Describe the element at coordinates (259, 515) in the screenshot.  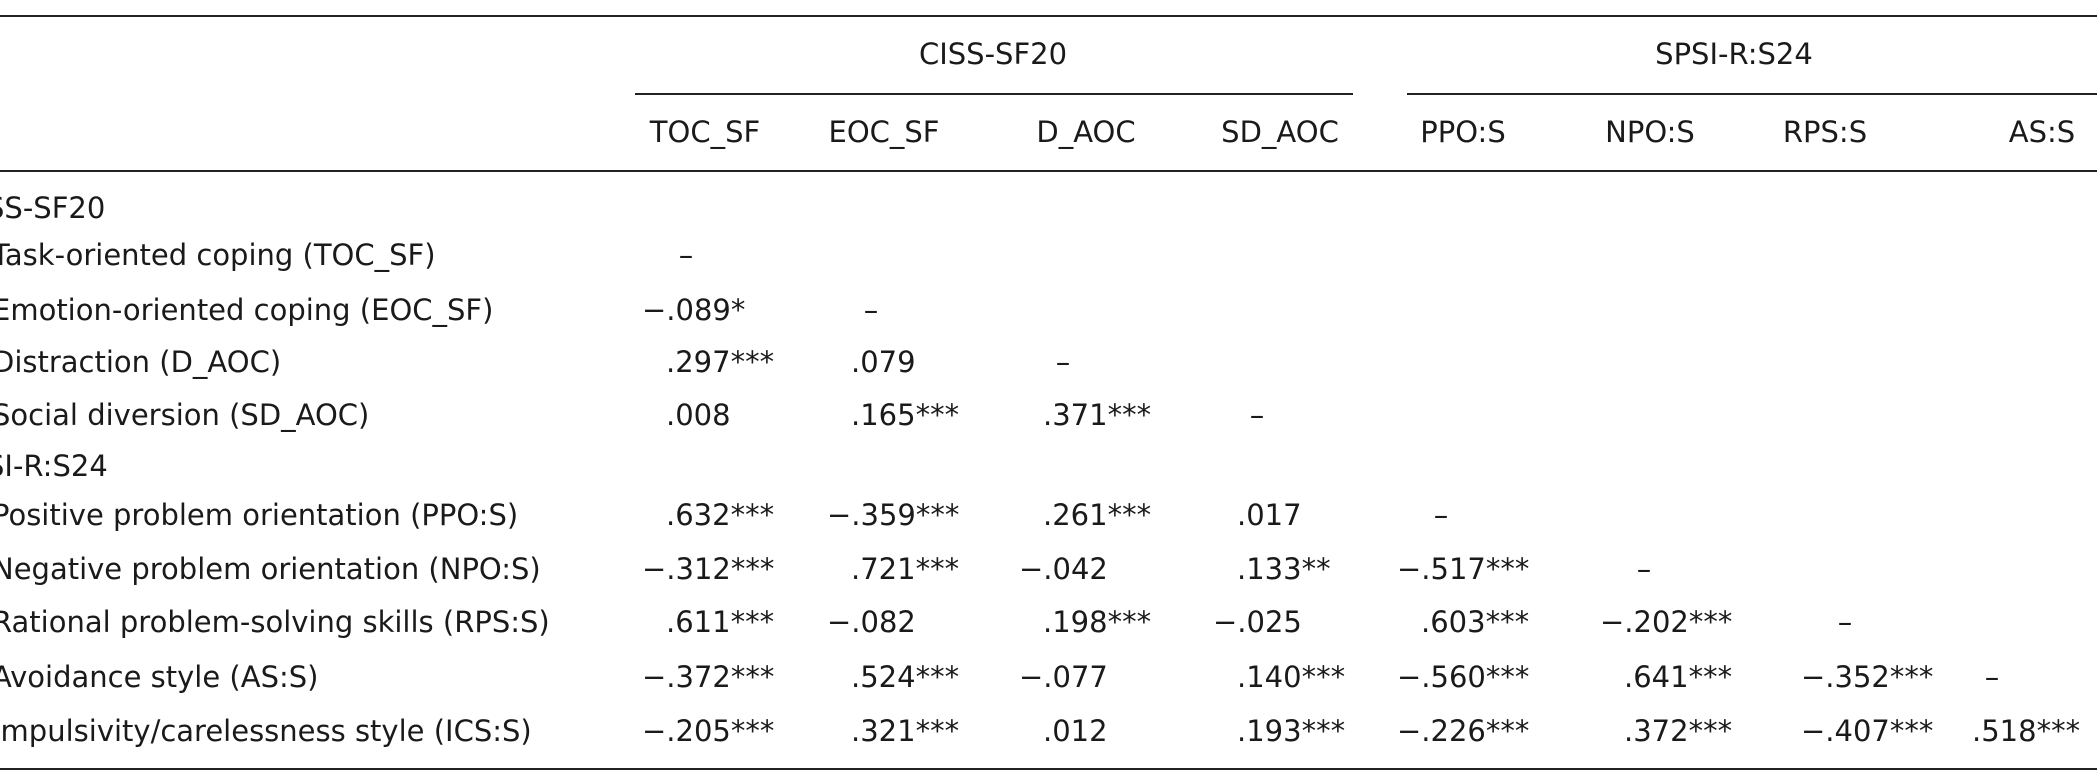
I see `row-label: Positive problem orientation (PPO:S)` at that location.